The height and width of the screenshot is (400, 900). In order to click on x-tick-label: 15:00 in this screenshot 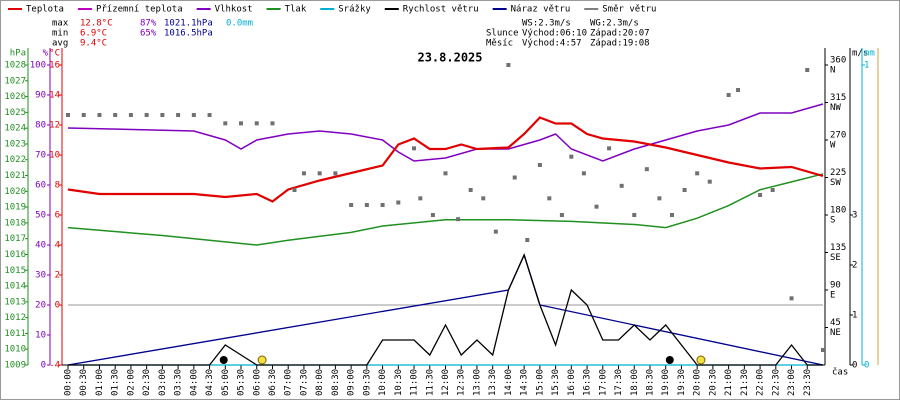, I will do `click(540, 382)`.